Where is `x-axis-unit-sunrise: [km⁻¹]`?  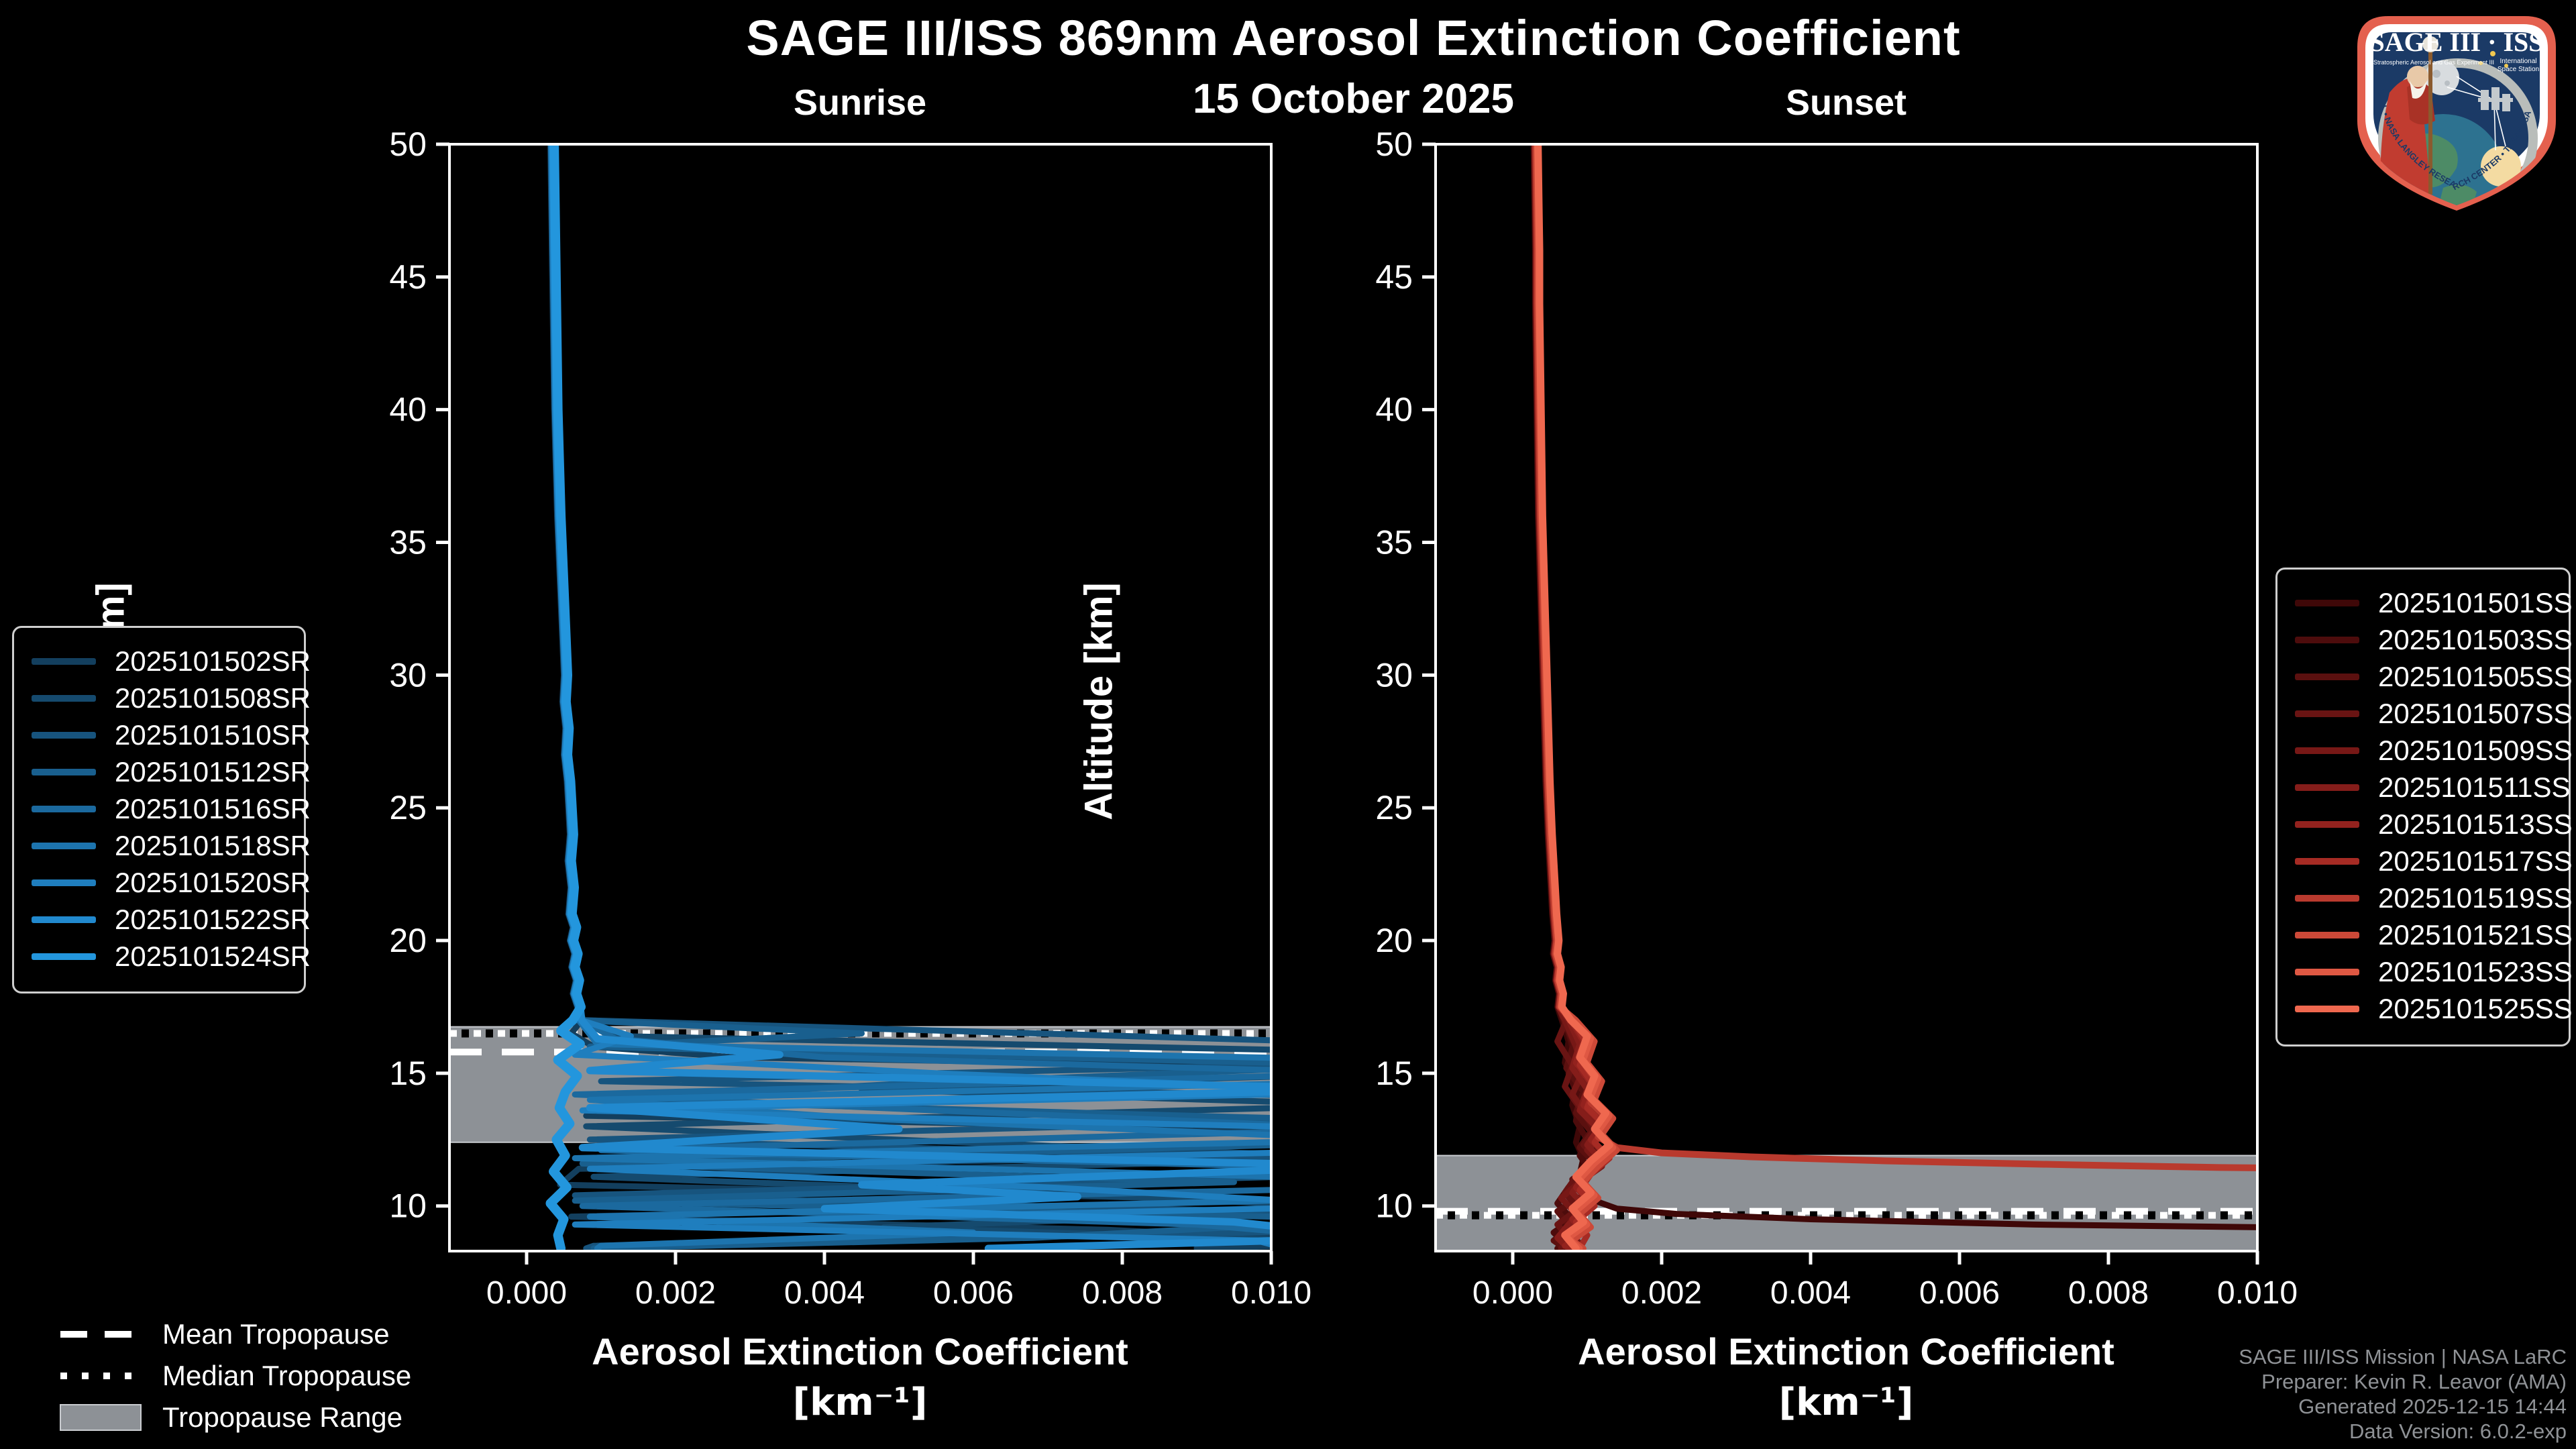
x-axis-unit-sunrise: [km⁻¹] is located at coordinates (860, 1402).